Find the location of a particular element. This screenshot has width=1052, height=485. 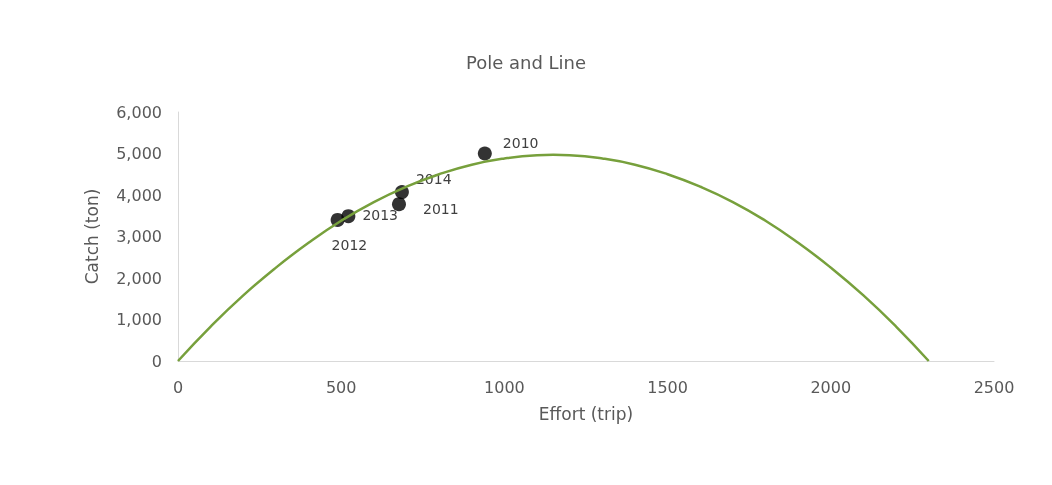

y-tick-label: 2,000 is located at coordinates (139, 278).